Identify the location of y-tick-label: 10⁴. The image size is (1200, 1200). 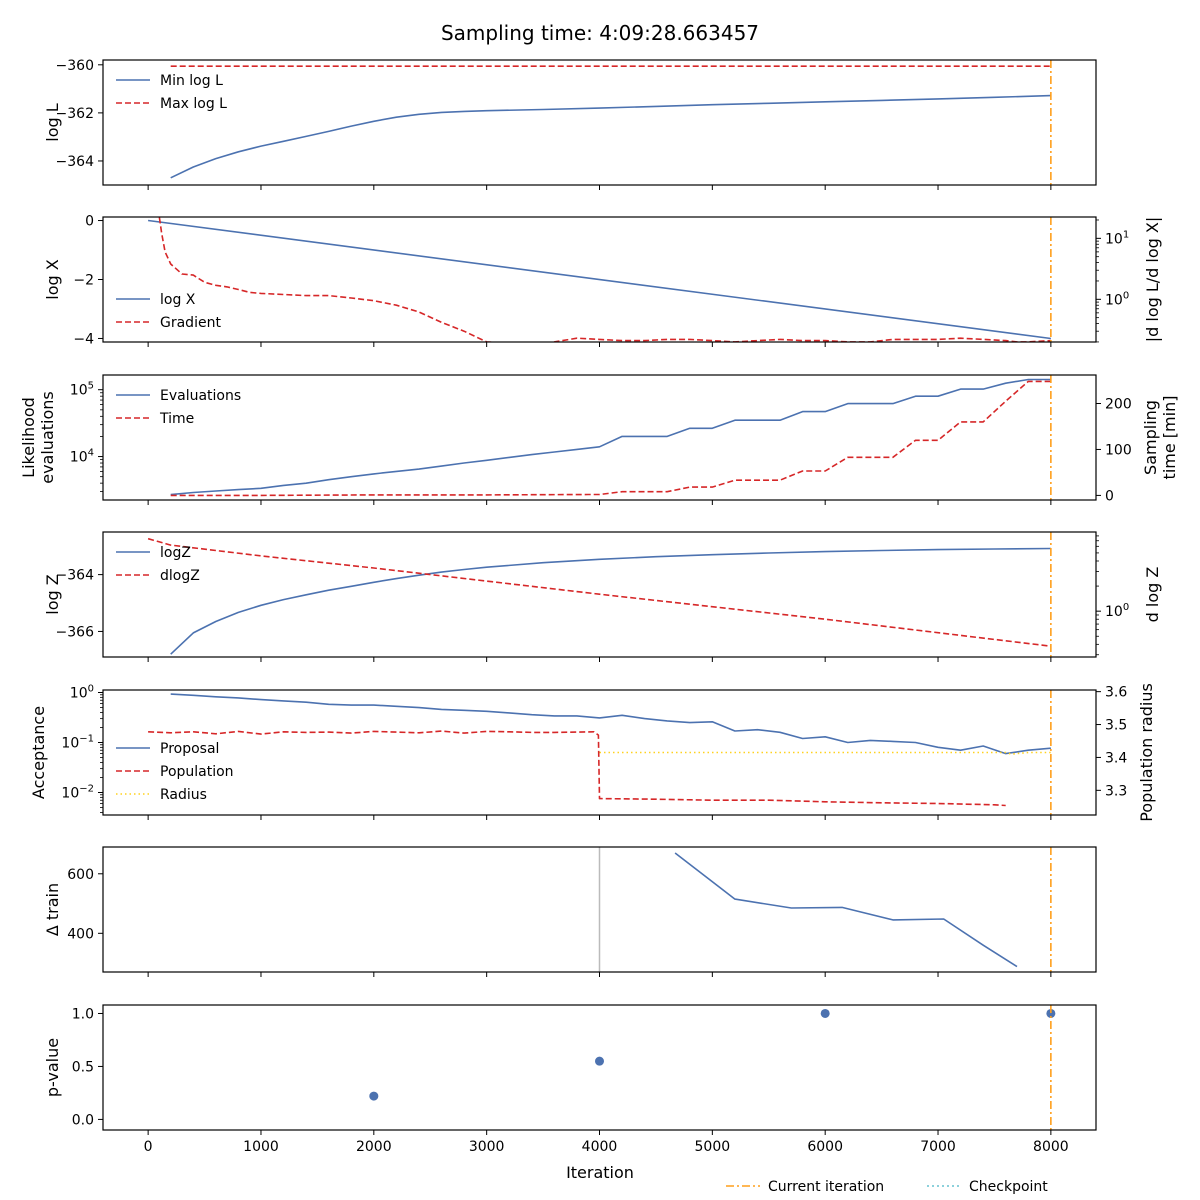
(82, 457).